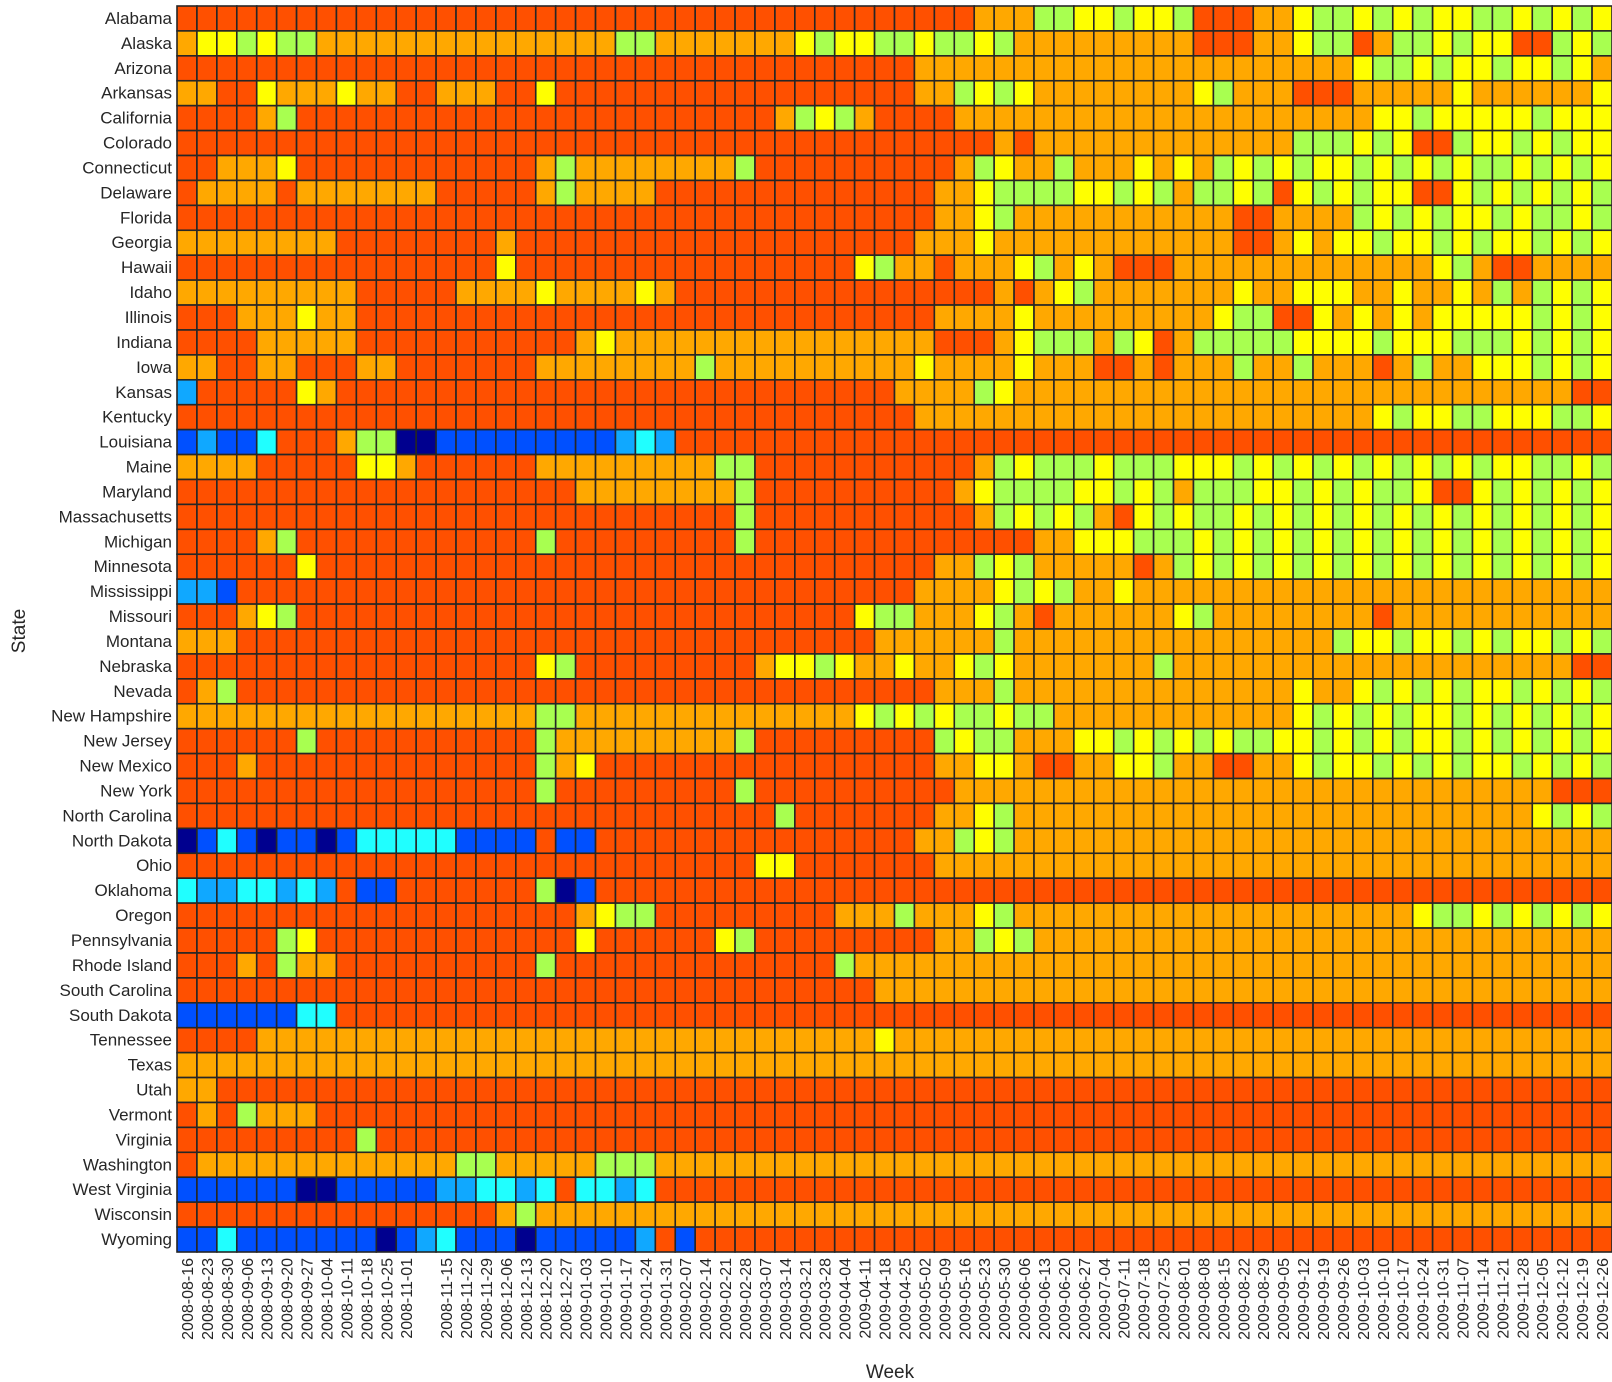 The image size is (1612, 1382). I want to click on x-tick-label: 2009-03-21, so click(806, 1299).